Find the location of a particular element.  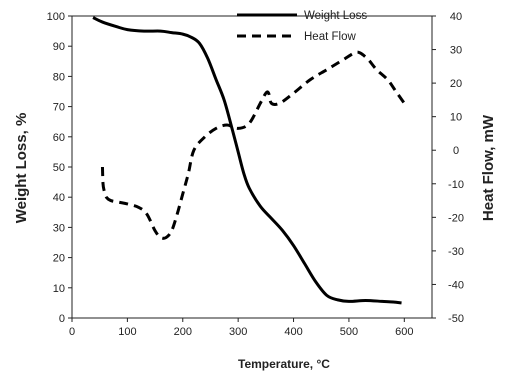

x-tick-label: 600 is located at coordinates (404, 332).